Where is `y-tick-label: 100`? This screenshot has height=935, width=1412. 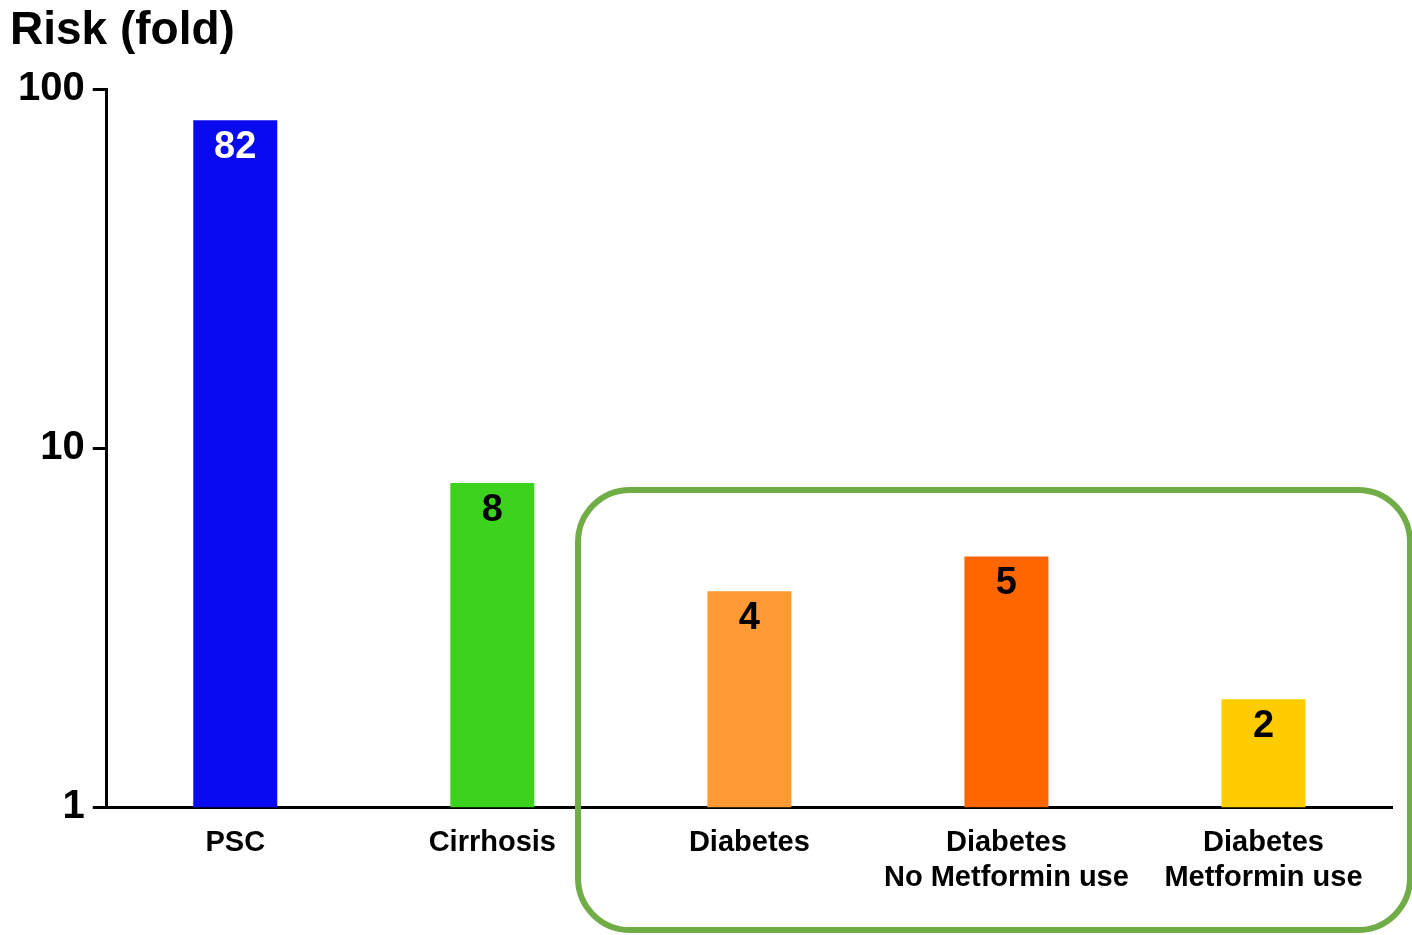
y-tick-label: 100 is located at coordinates (51, 86).